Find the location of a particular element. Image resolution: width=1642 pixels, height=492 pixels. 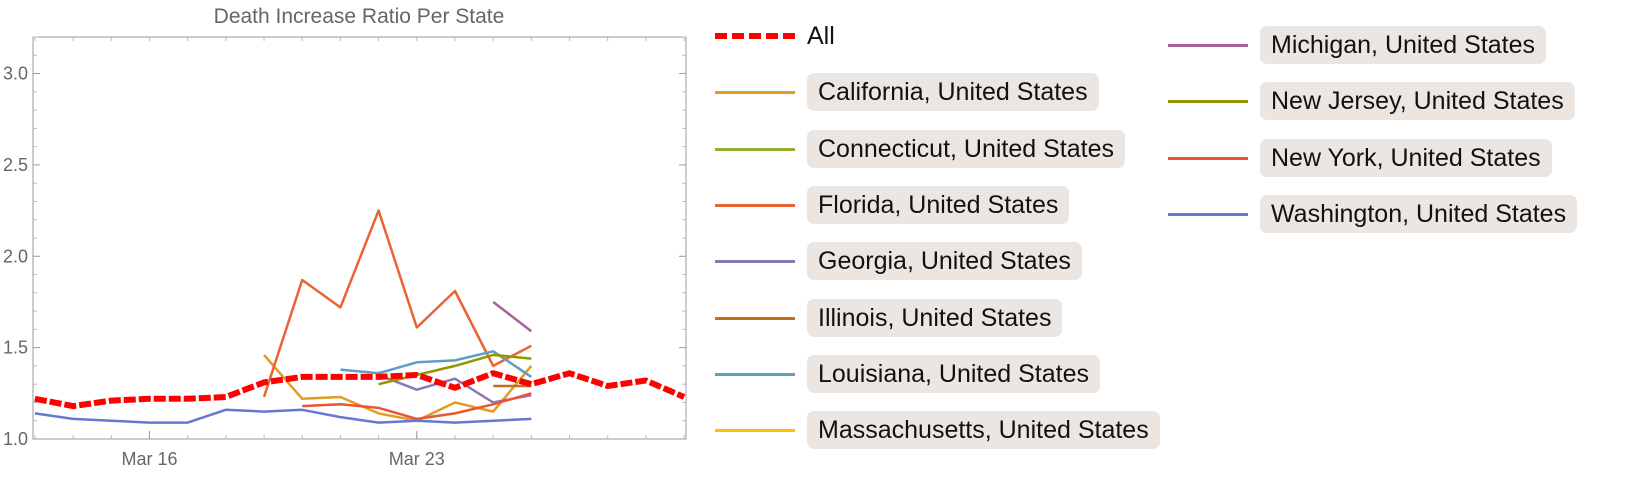

legend-item: Washington, United States is located at coordinates (1388, 213).